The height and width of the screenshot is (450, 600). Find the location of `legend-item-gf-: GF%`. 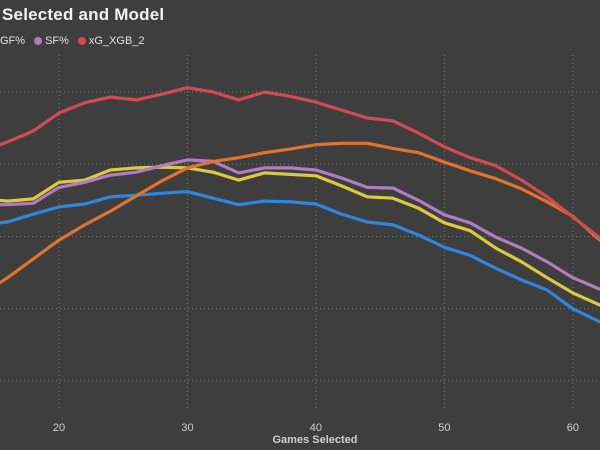

legend-item-gf-: GF% is located at coordinates (12, 41).